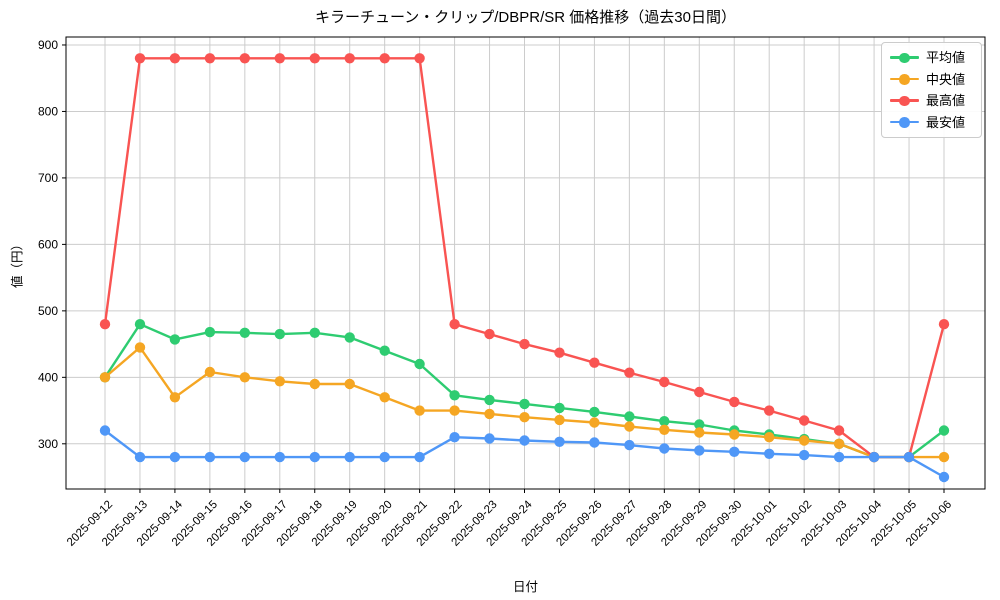  I want to click on legend-label-median: 中央値, so click(946, 79).